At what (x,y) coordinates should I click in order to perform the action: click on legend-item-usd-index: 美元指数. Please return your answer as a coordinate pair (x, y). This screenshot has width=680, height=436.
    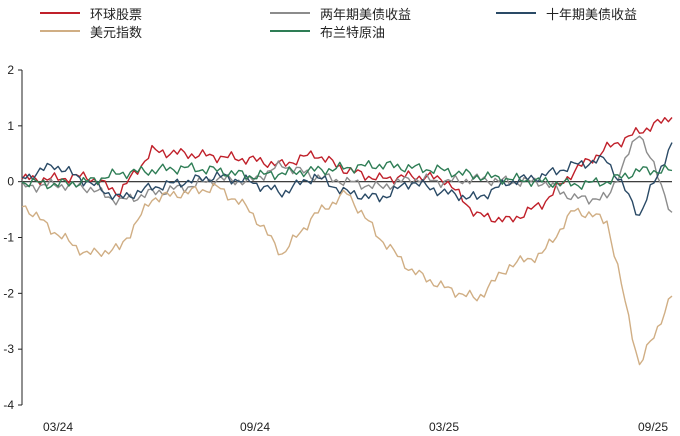
    Looking at the image, I should click on (91, 31).